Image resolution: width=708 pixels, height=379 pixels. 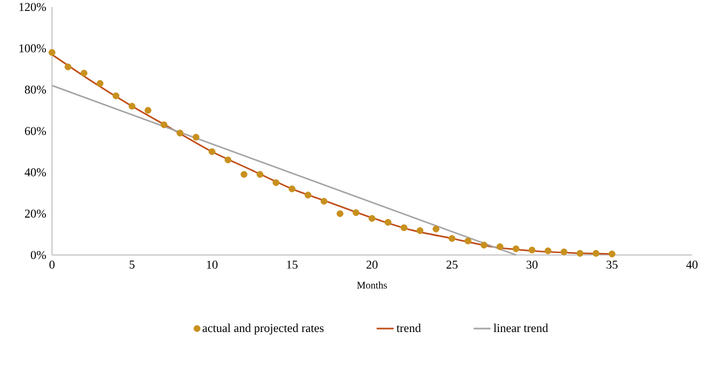 I want to click on x-axis-title: Months, so click(x=372, y=285).